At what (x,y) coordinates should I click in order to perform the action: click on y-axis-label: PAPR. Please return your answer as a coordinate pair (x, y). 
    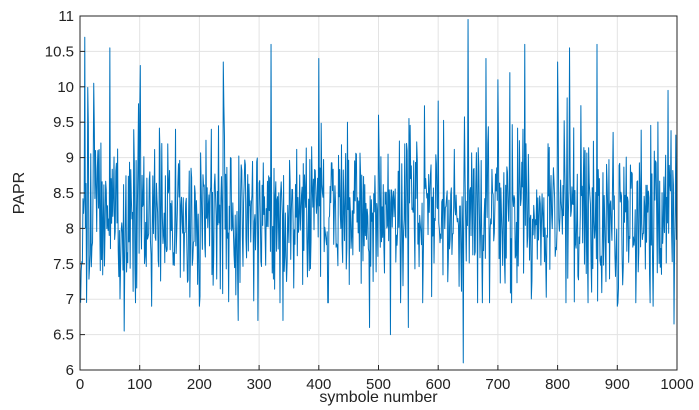
    Looking at the image, I should click on (19, 193).